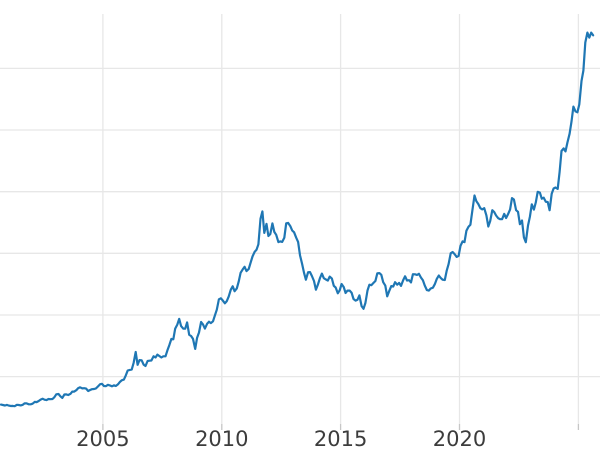  I want to click on x-tick-label: 2005, so click(102, 438).